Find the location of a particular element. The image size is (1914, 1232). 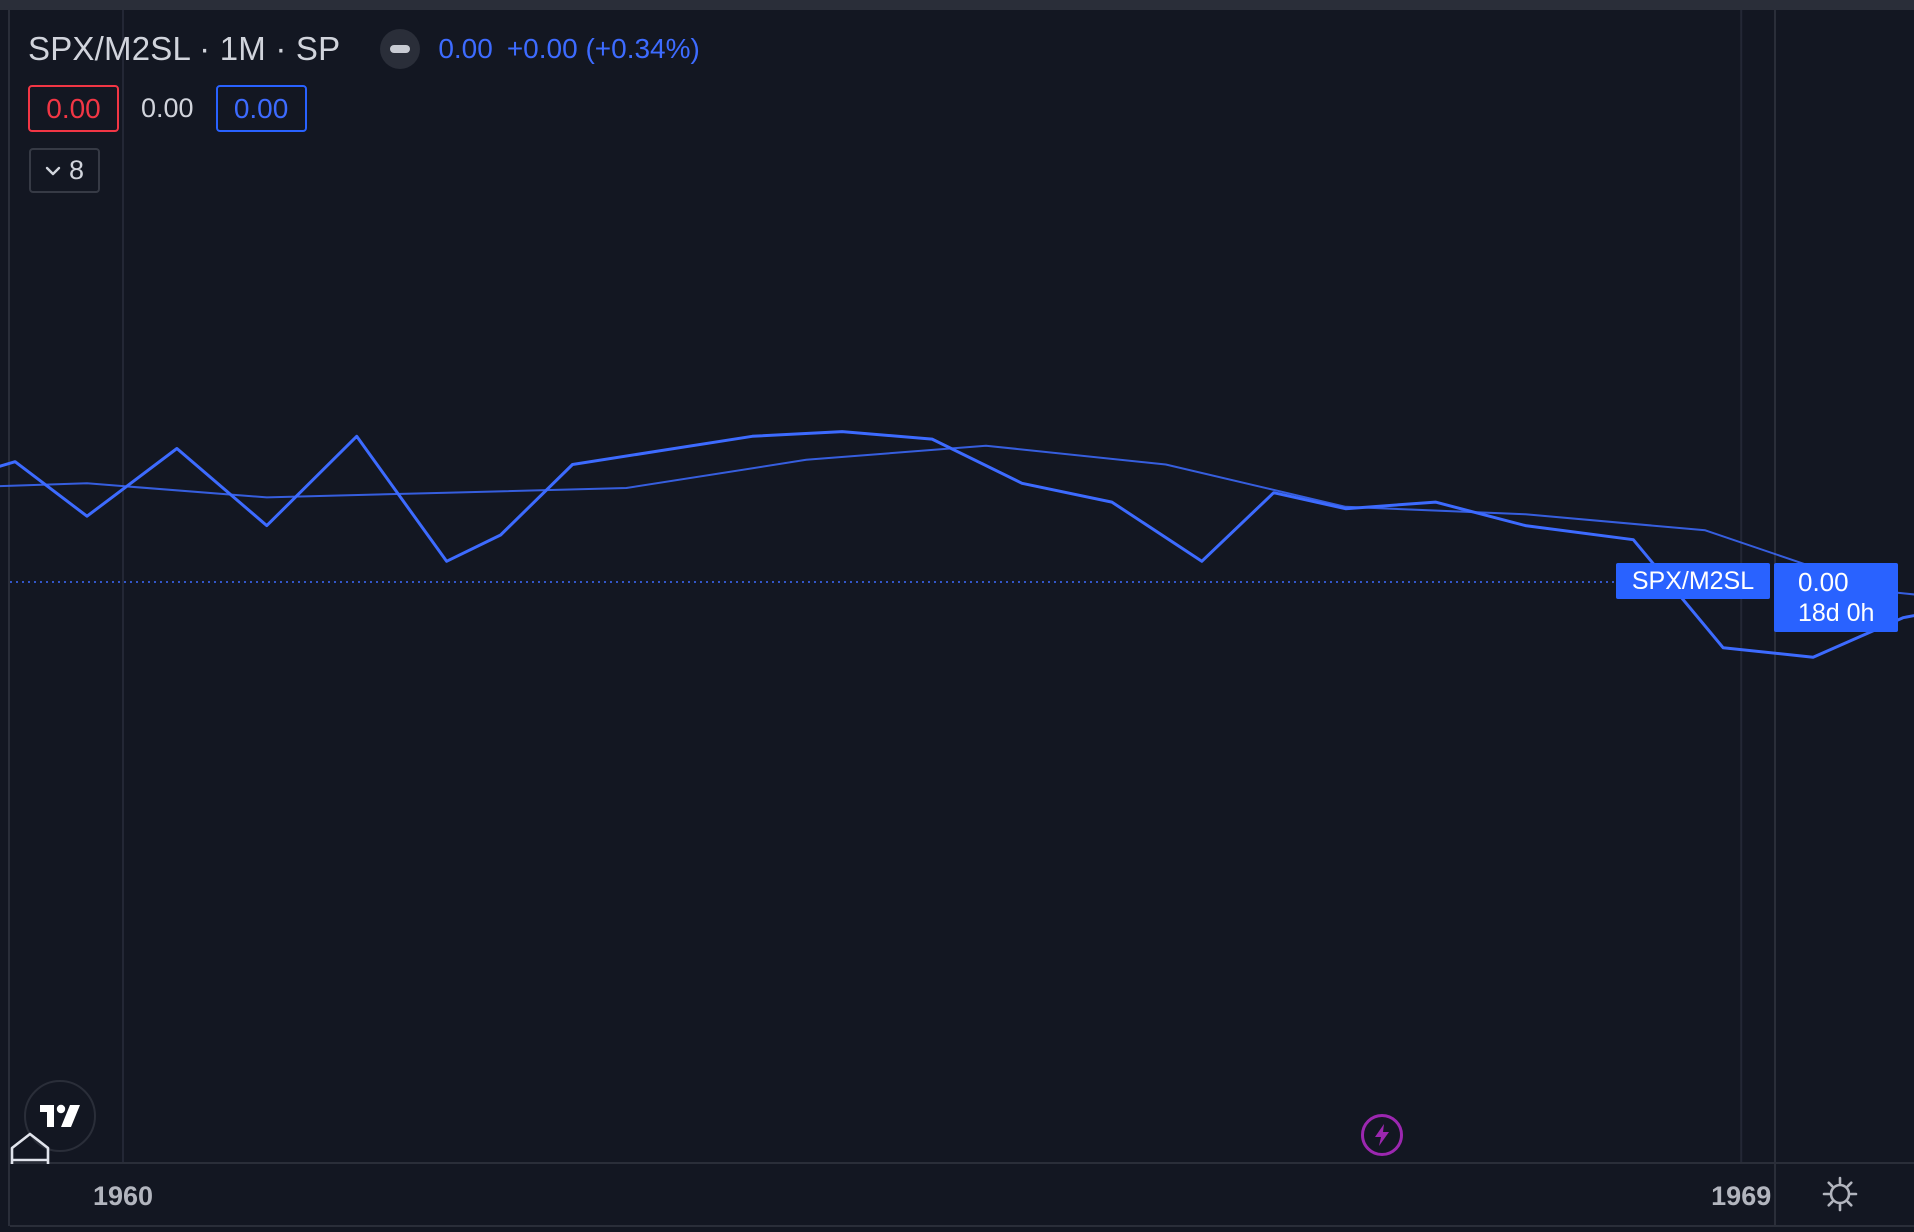

top-border is located at coordinates (957, 5).